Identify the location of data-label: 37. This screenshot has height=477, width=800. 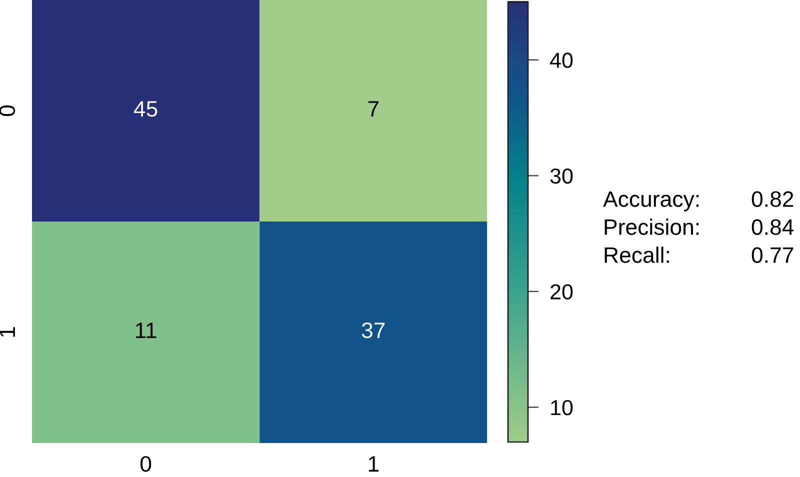
(373, 330).